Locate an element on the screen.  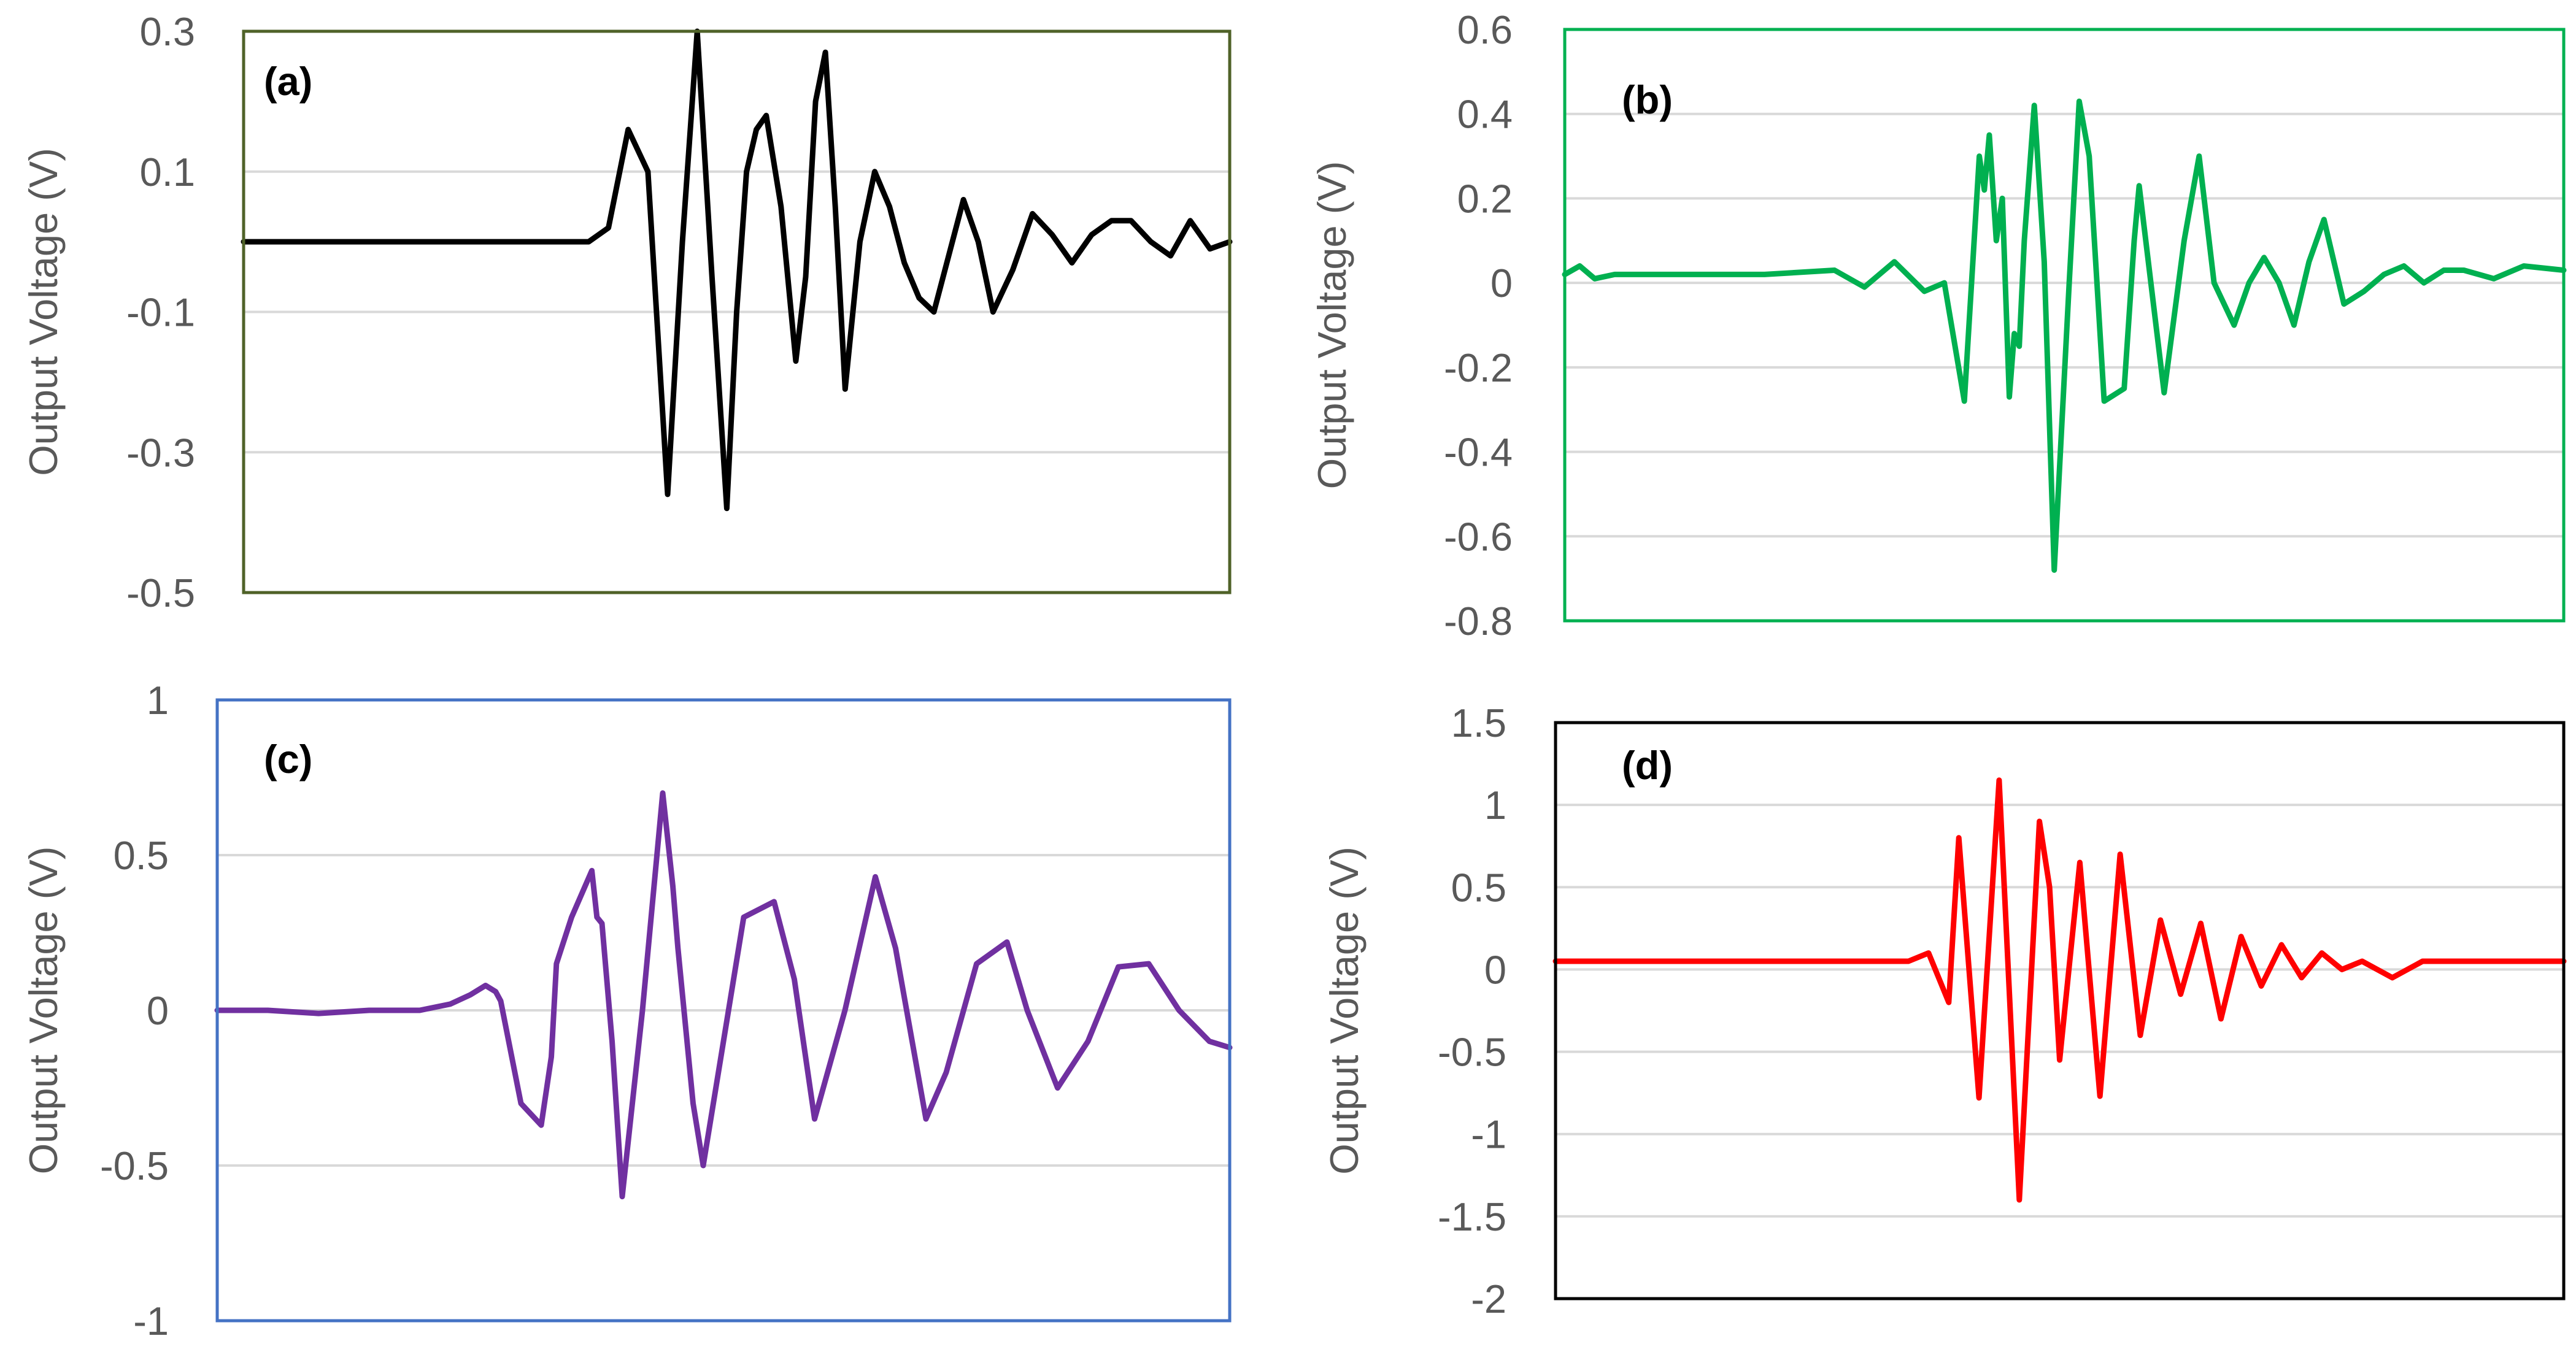
panel-label: (a) is located at coordinates (288, 81).